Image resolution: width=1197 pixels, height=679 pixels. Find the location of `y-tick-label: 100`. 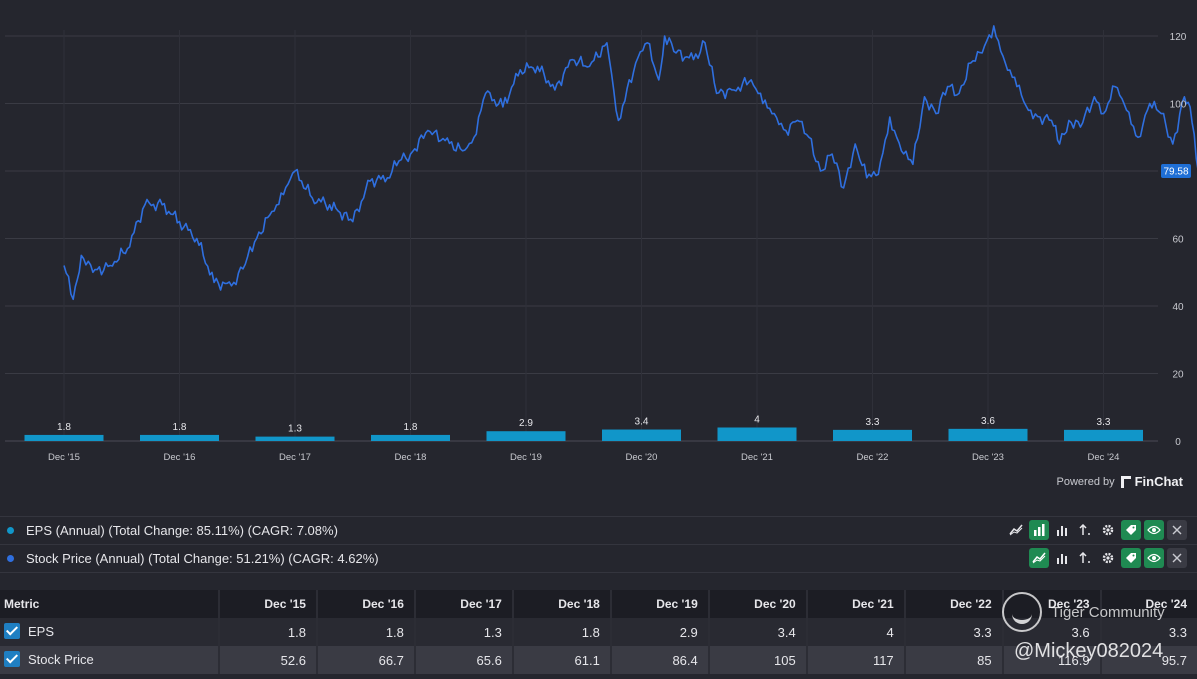

y-tick-label: 100 is located at coordinates (1178, 105).